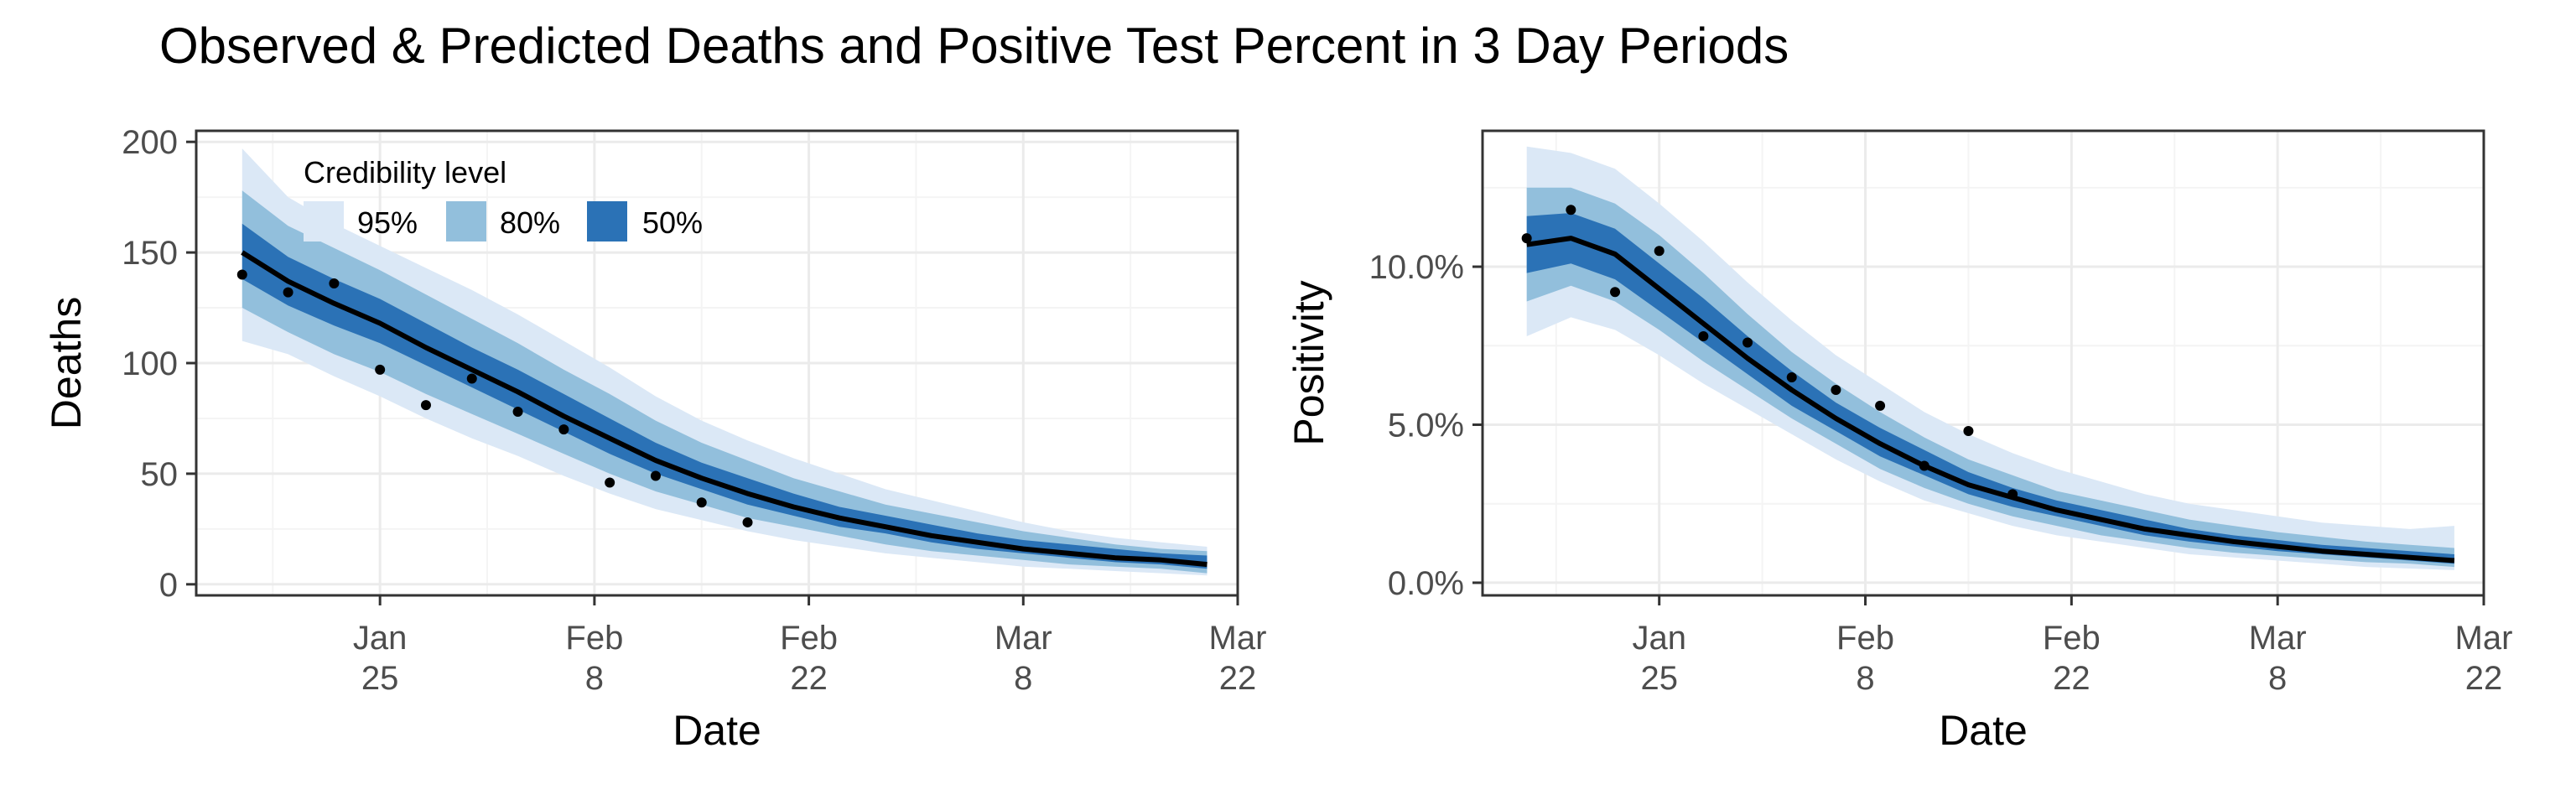  Describe the element at coordinates (1426, 425) in the screenshot. I see `y-tick-label: 5.0%` at that location.